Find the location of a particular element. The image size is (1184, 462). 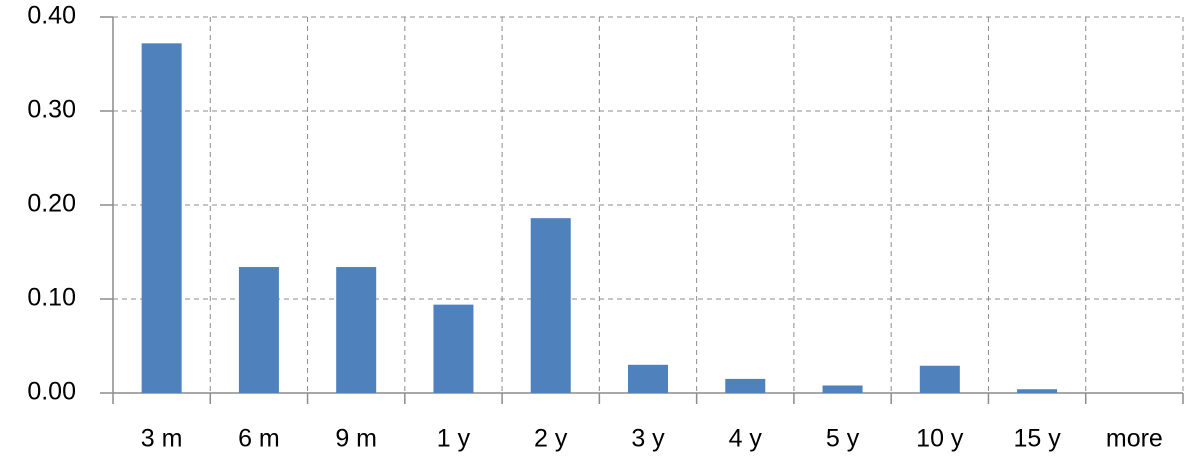

x-tick-label: 2 y is located at coordinates (551, 439).